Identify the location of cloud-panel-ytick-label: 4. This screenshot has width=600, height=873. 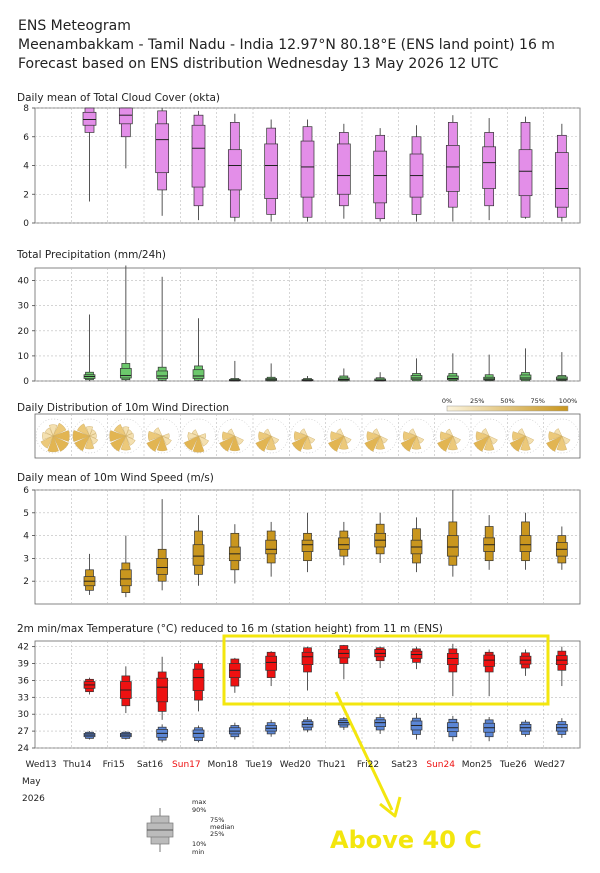
(26, 167).